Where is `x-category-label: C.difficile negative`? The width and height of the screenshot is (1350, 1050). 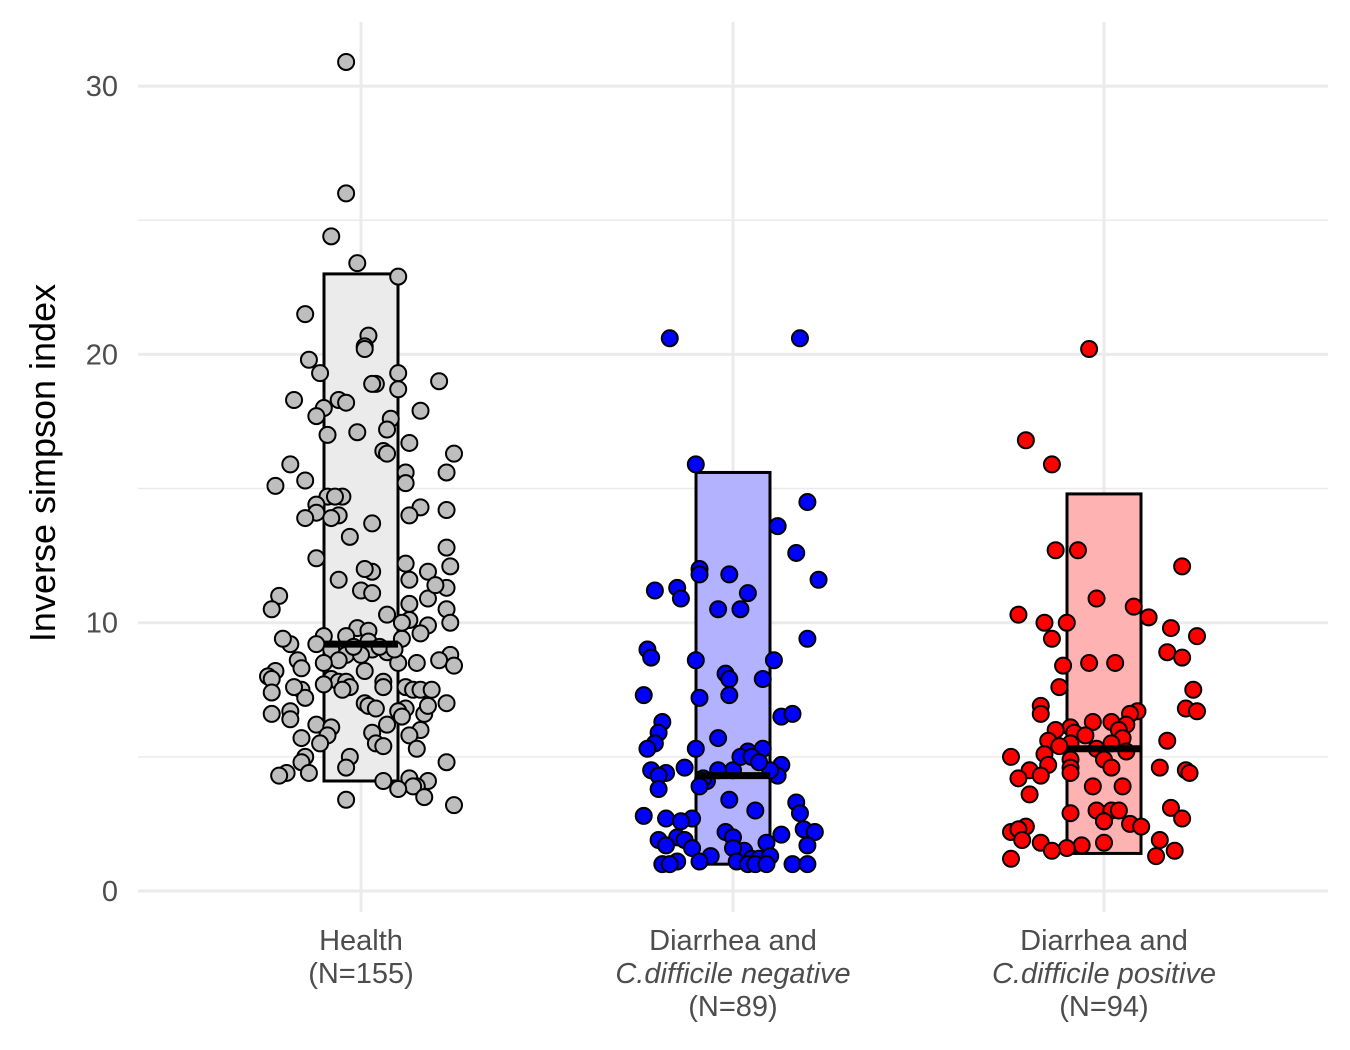
x-category-label: C.difficile negative is located at coordinates (732, 974).